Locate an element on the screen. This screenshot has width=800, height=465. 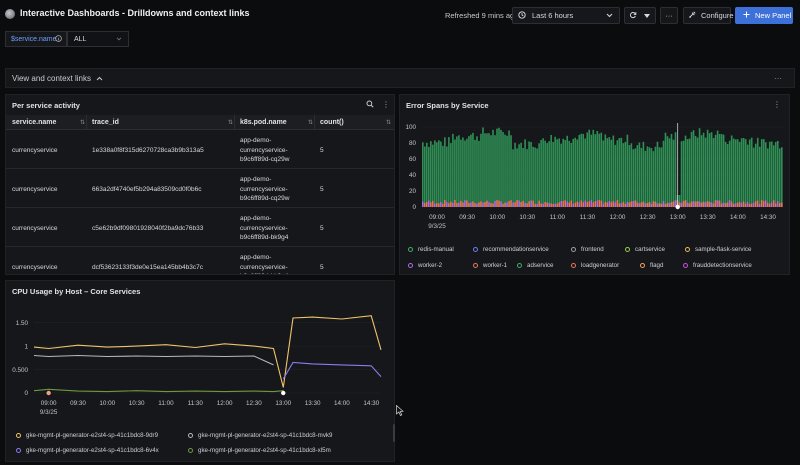
legend-label: worker-2 is located at coordinates (430, 265).